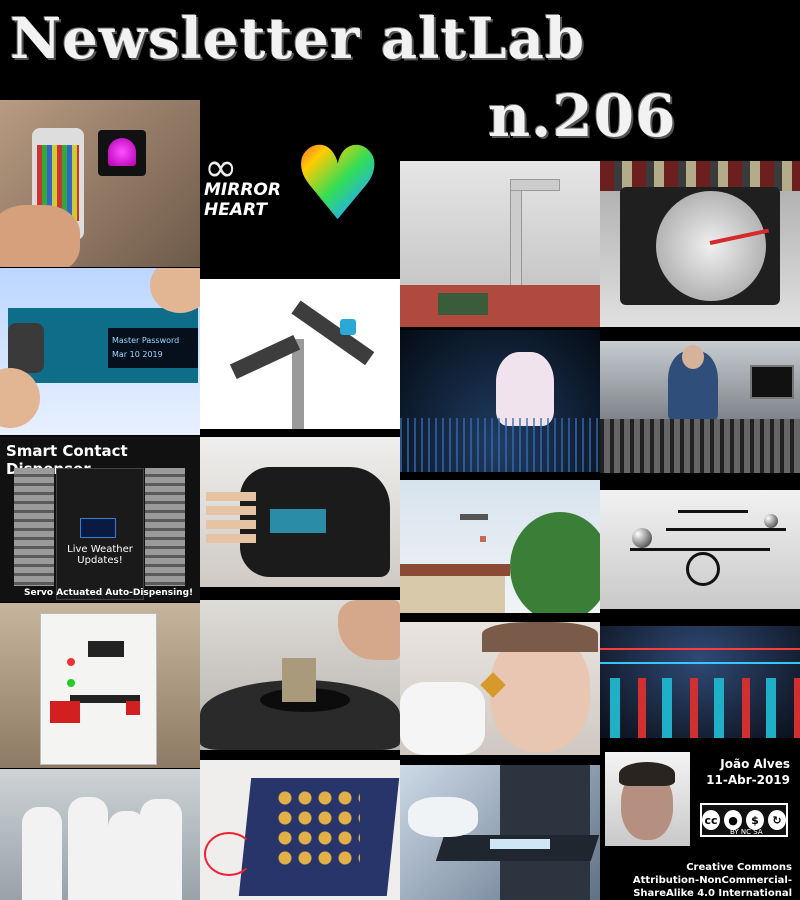 The height and width of the screenshot is (900, 800). Describe the element at coordinates (712, 893) in the screenshot. I see `license-line-3: ShareAlike 4.0 International` at that location.